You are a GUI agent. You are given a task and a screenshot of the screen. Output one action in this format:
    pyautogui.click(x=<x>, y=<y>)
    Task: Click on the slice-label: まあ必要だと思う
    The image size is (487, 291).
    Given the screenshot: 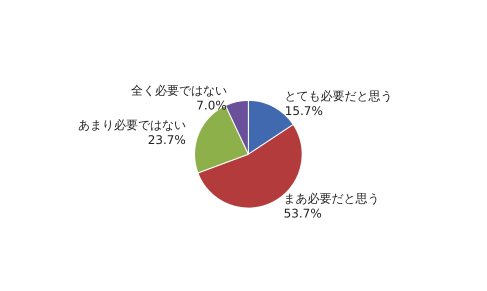 What is the action you would take?
    pyautogui.click(x=332, y=198)
    